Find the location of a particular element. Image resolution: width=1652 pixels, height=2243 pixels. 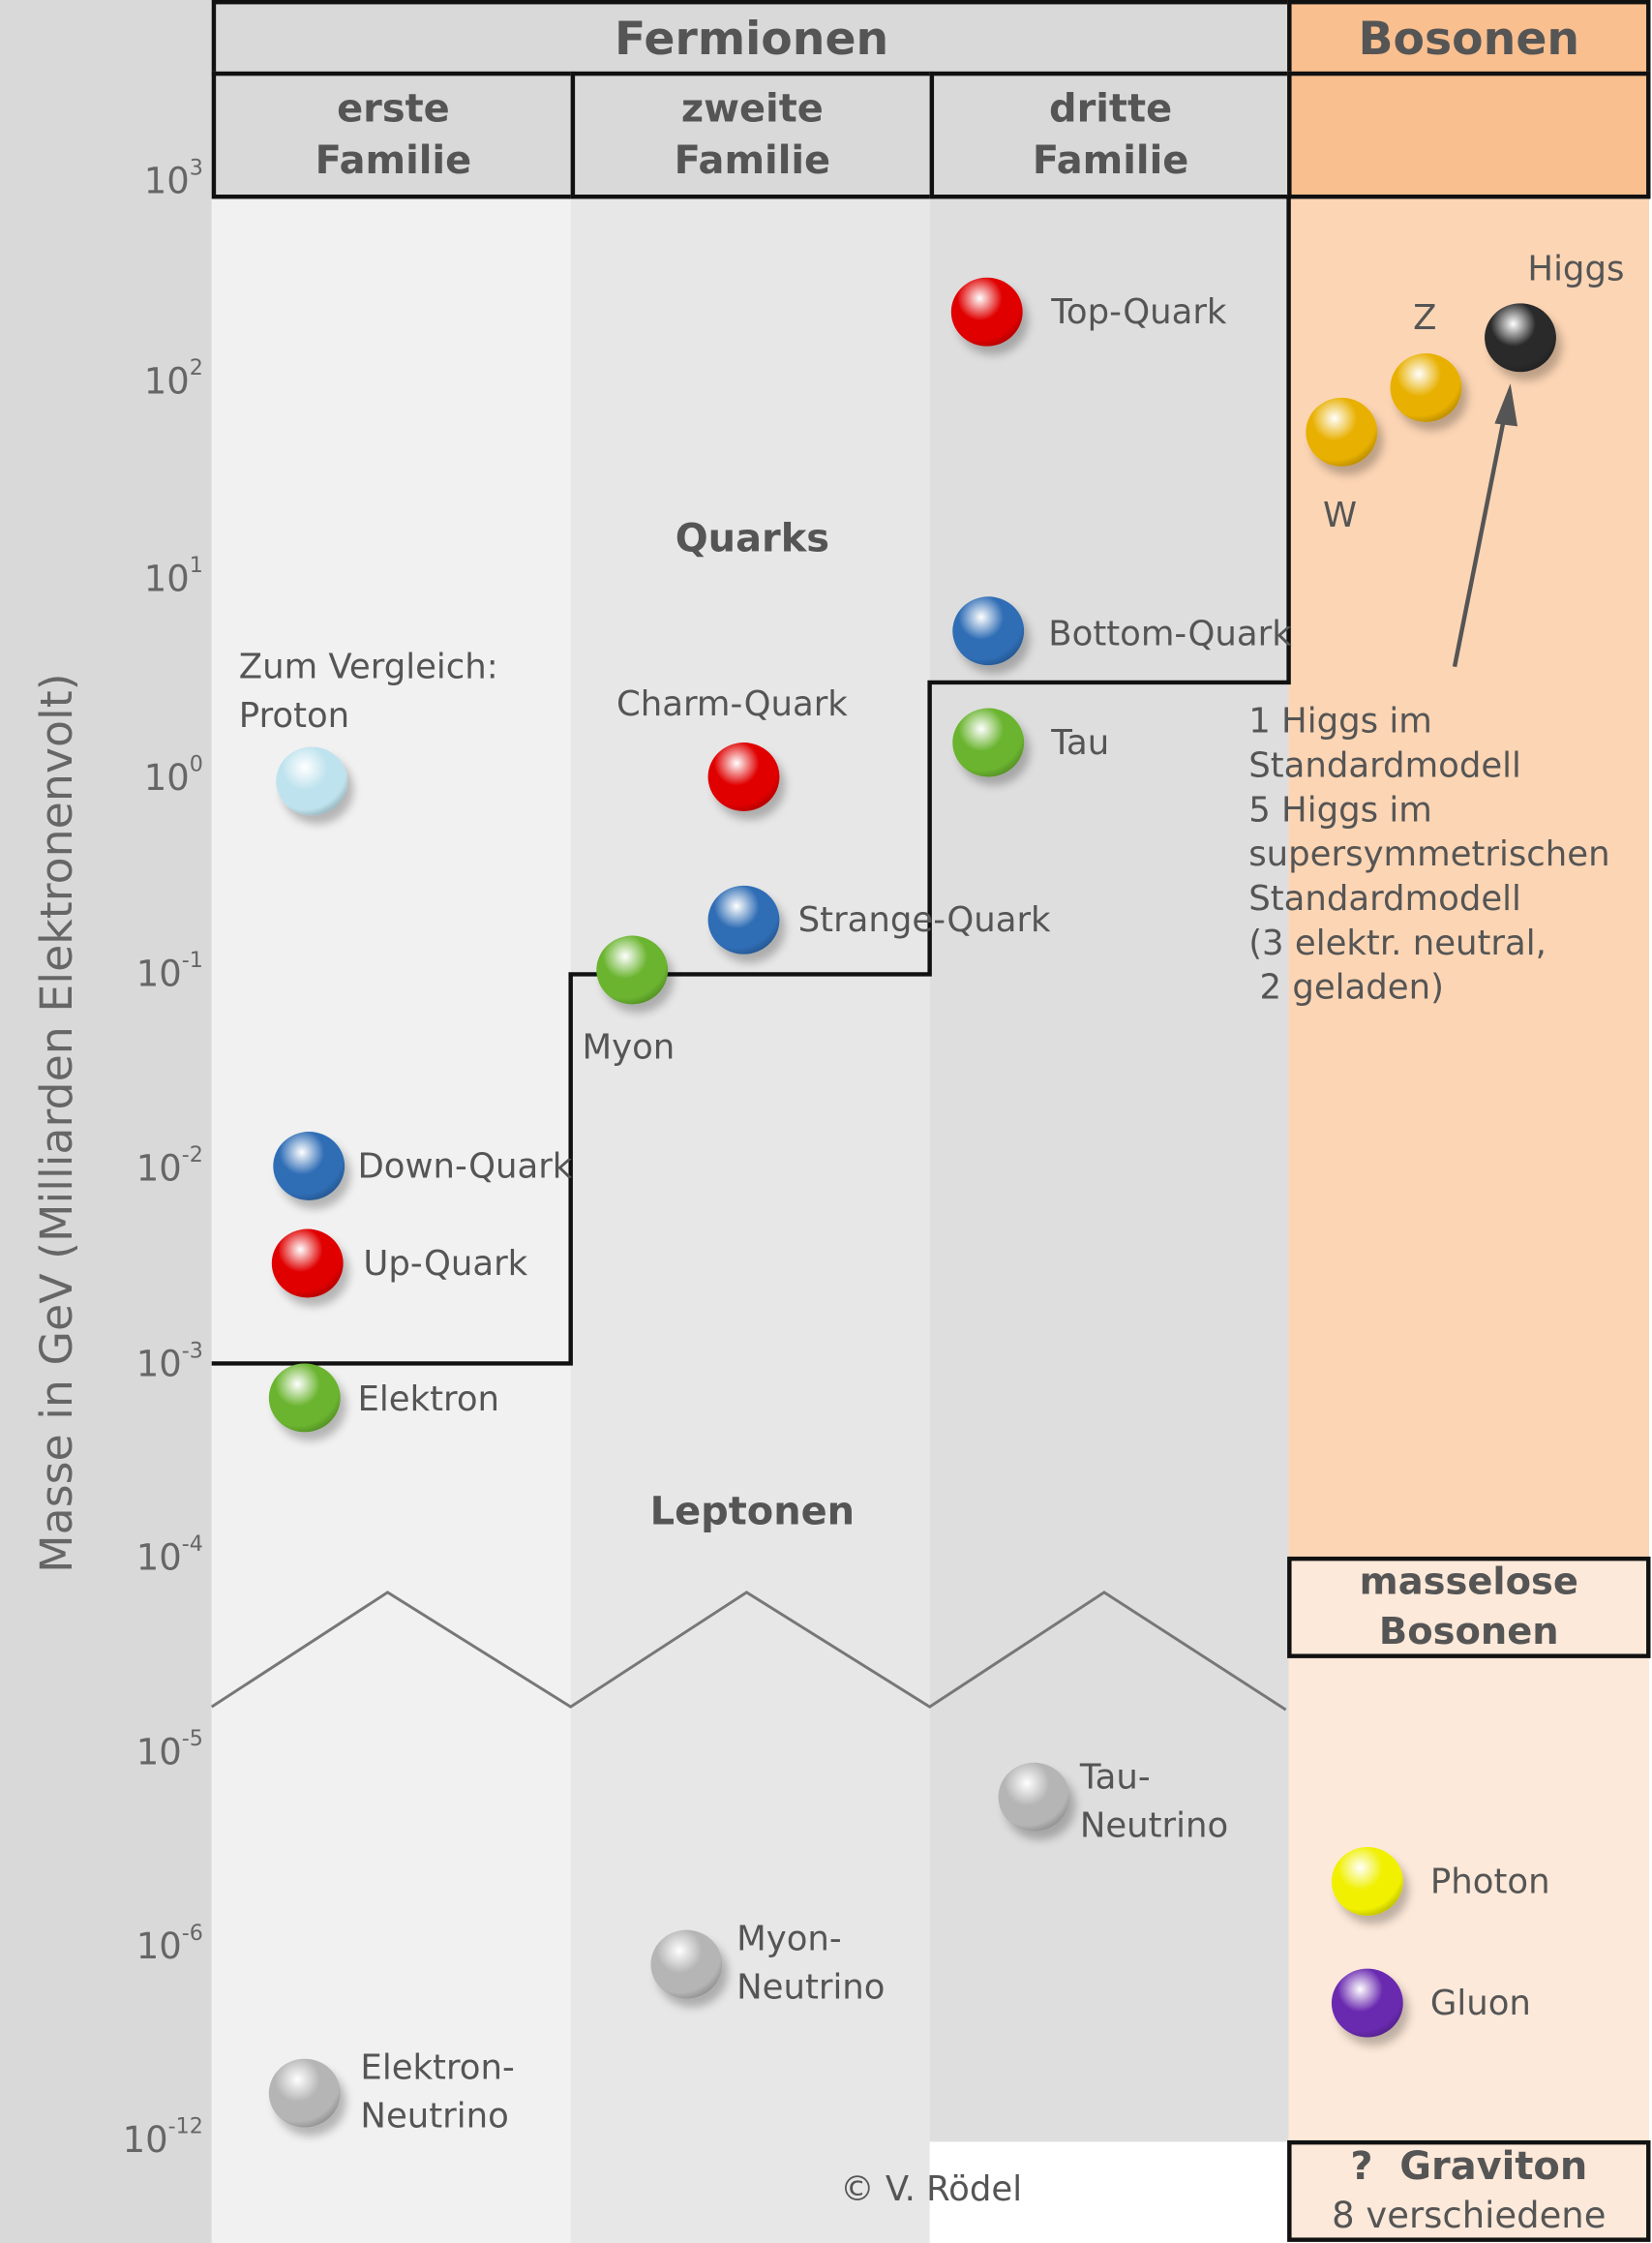

particle-label: Top-Quark is located at coordinates (1138, 312).